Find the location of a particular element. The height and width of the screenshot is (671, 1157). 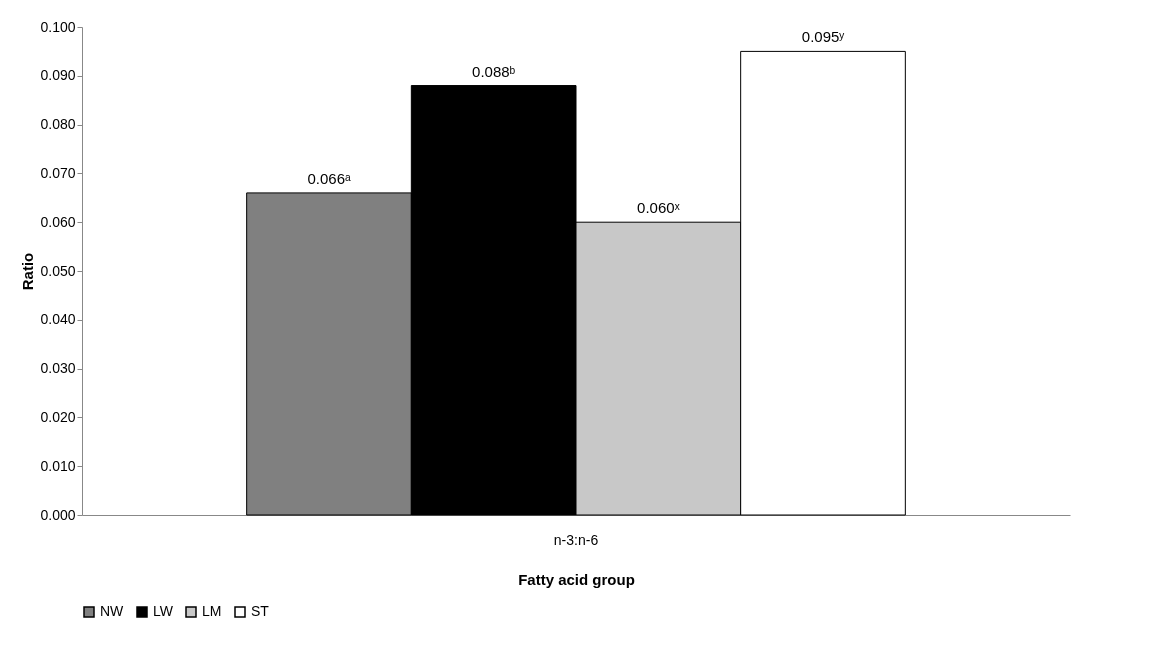

y-tick-label: 0.100 is located at coordinates (58, 26).